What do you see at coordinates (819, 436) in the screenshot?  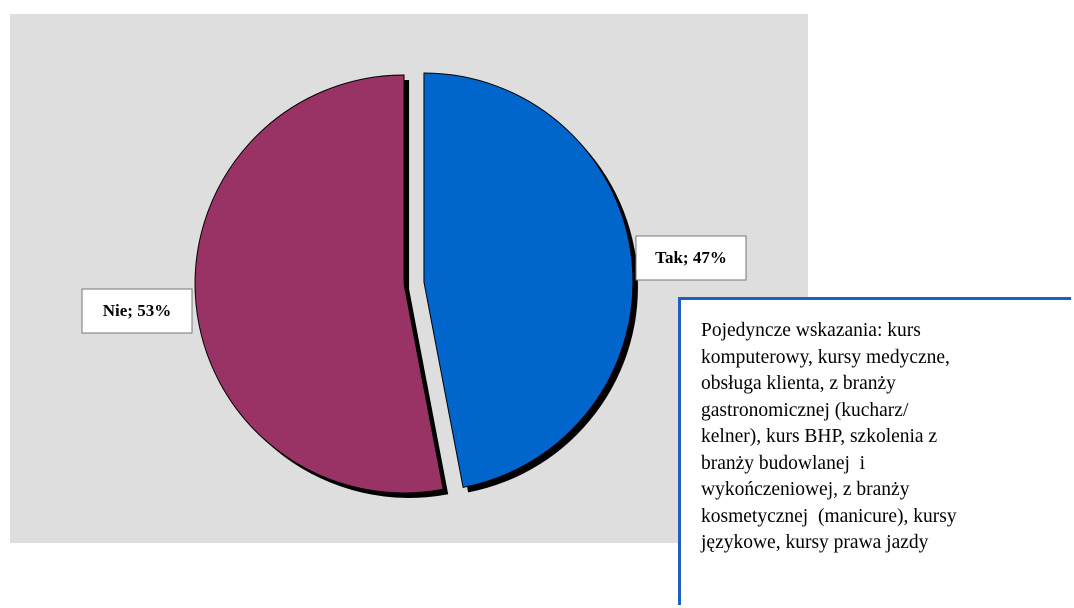 I see `annotation-line: kelner), kurs BHP, szkolenia z` at bounding box center [819, 436].